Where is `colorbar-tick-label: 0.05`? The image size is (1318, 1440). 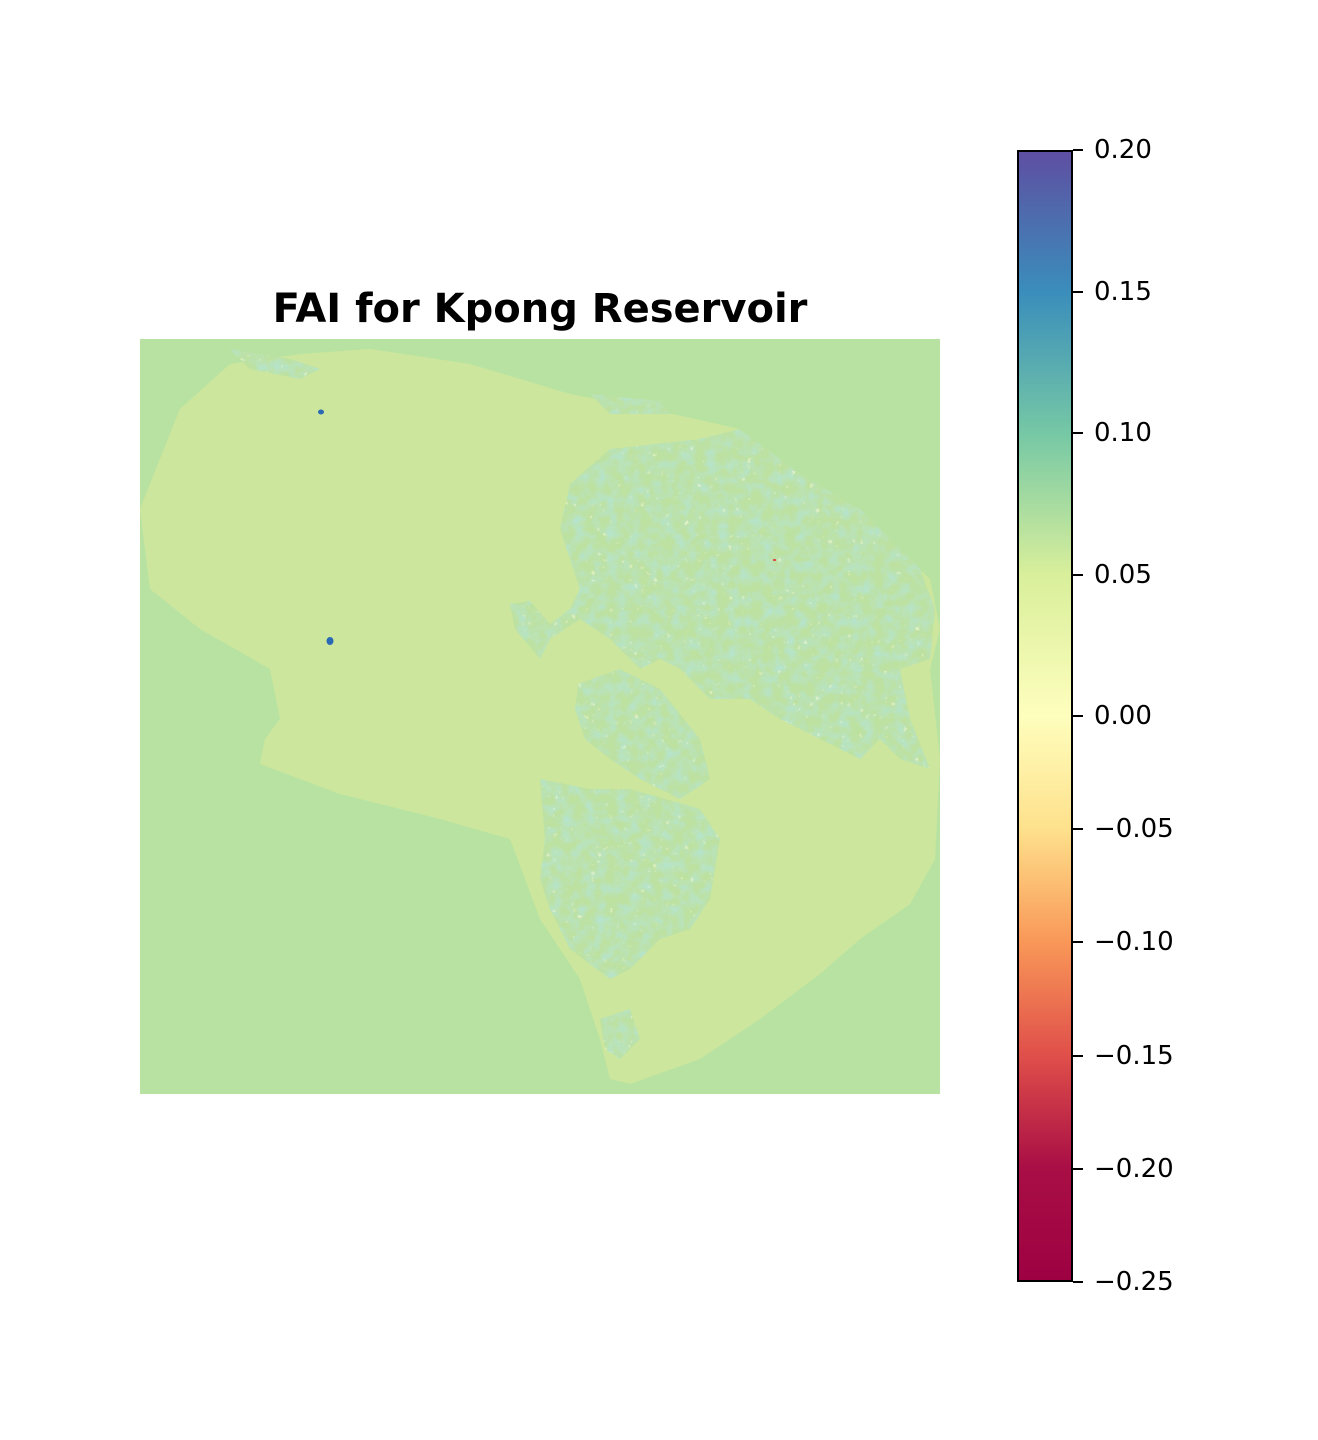 colorbar-tick-label: 0.05 is located at coordinates (1123, 574).